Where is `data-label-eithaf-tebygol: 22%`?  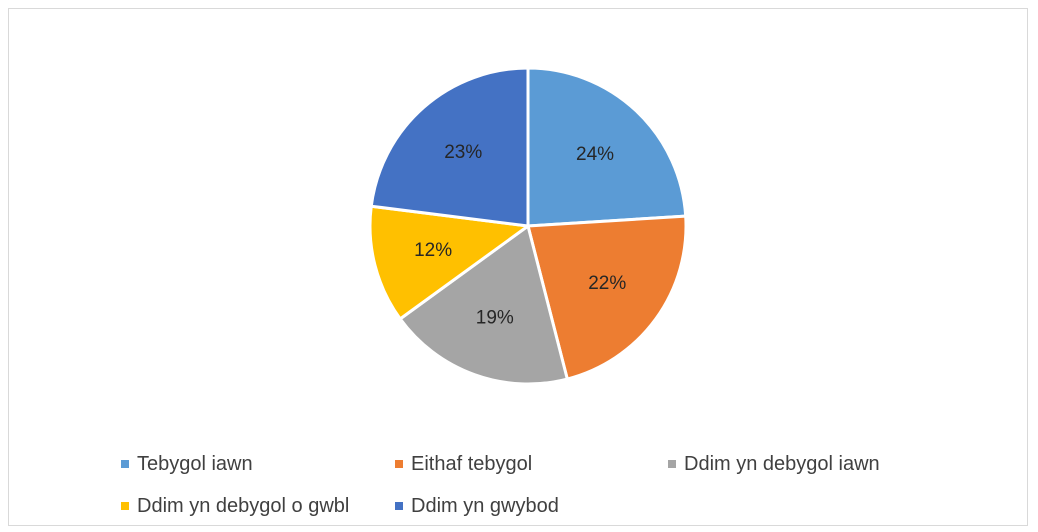 data-label-eithaf-tebygol: 22% is located at coordinates (607, 283).